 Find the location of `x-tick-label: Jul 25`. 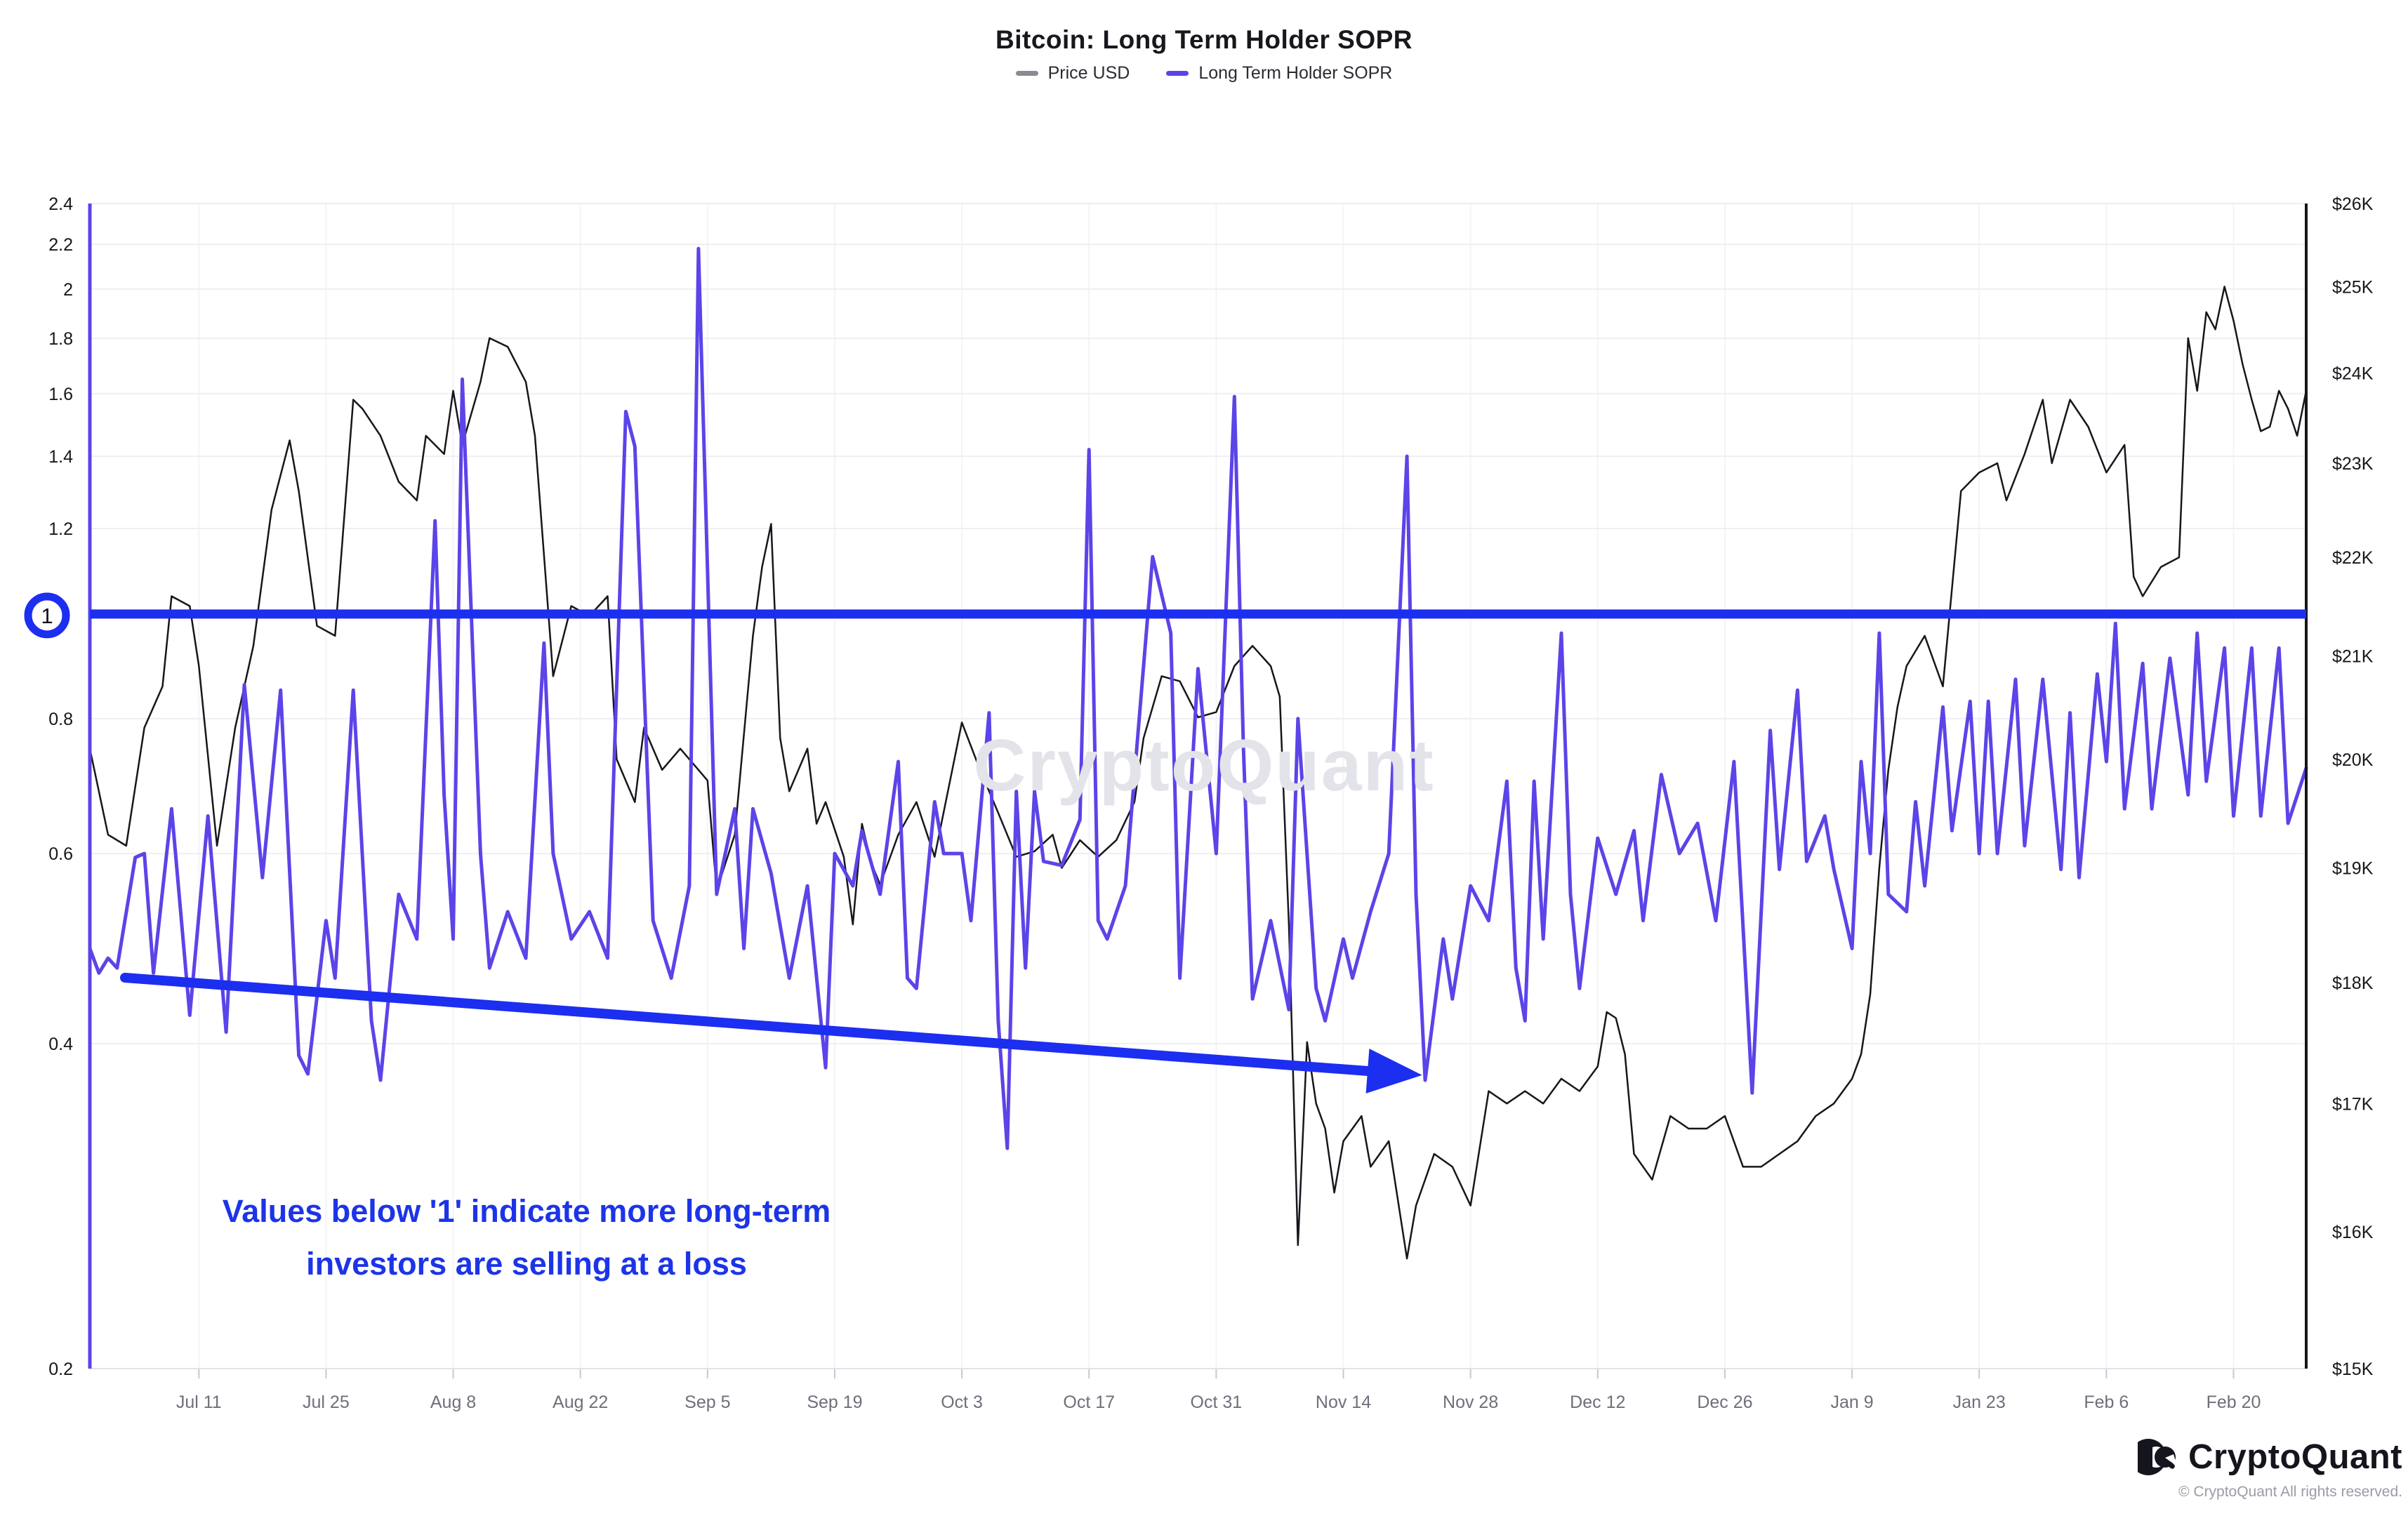

x-tick-label: Jul 25 is located at coordinates (326, 1402).